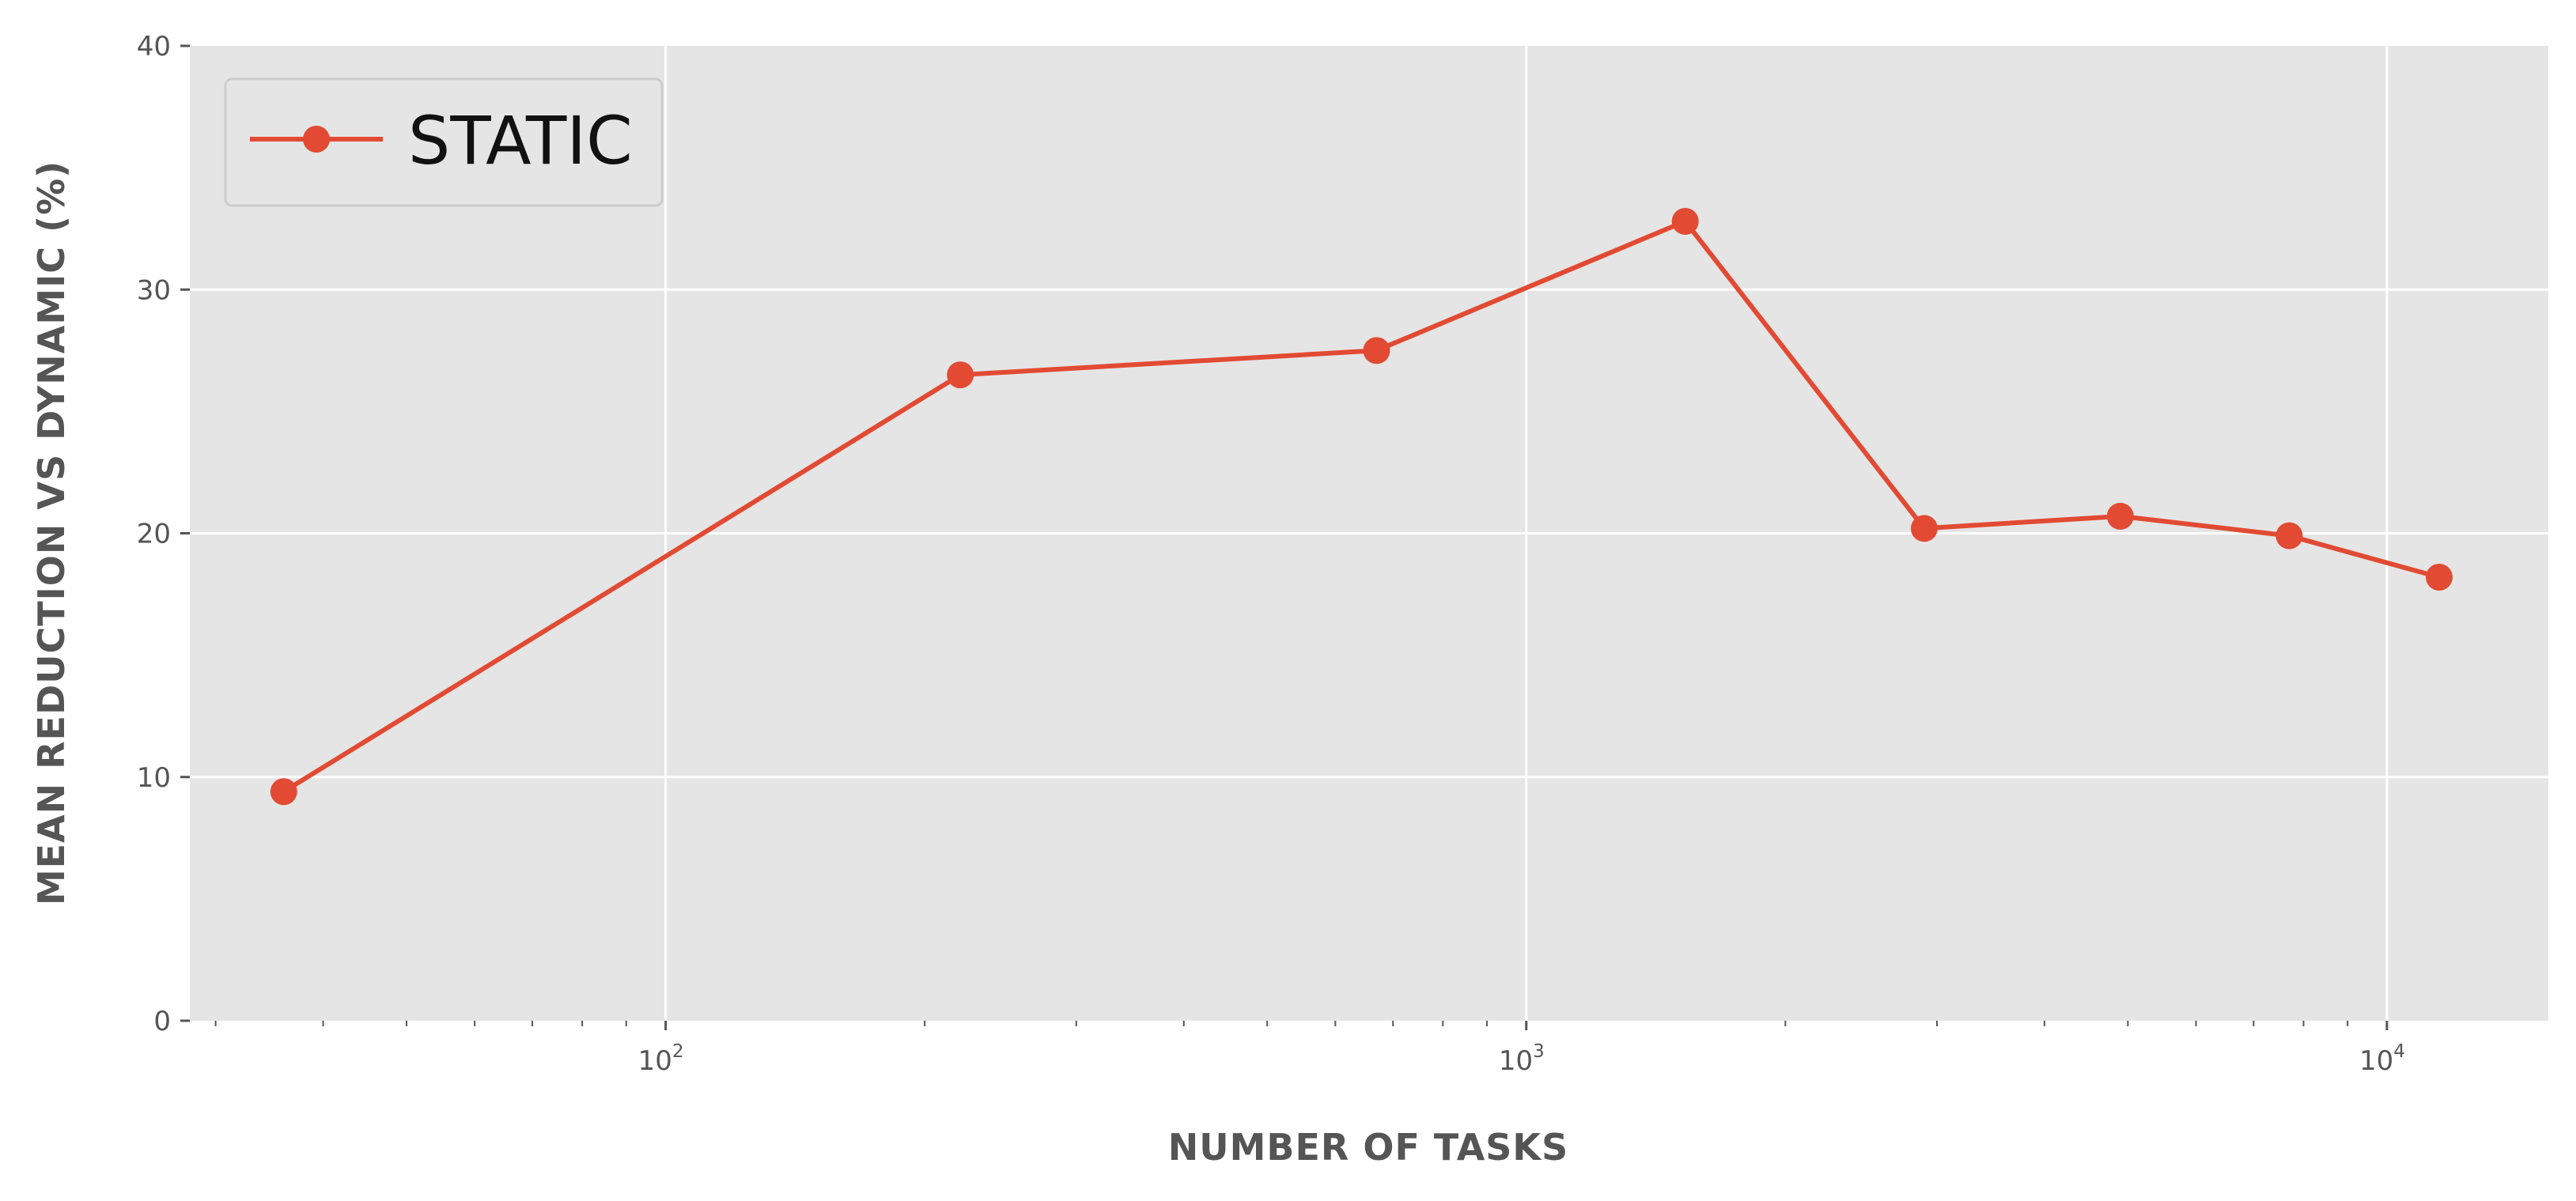 This screenshot has width=2576, height=1201. What do you see at coordinates (154, 290) in the screenshot?
I see `y-tick-label: 30` at bounding box center [154, 290].